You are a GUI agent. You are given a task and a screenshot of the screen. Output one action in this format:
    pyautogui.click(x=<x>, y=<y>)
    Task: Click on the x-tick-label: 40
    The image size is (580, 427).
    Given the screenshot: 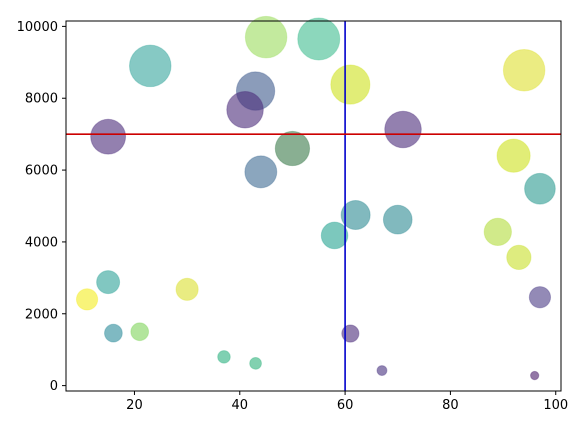 What is the action you would take?
    pyautogui.click(x=240, y=405)
    